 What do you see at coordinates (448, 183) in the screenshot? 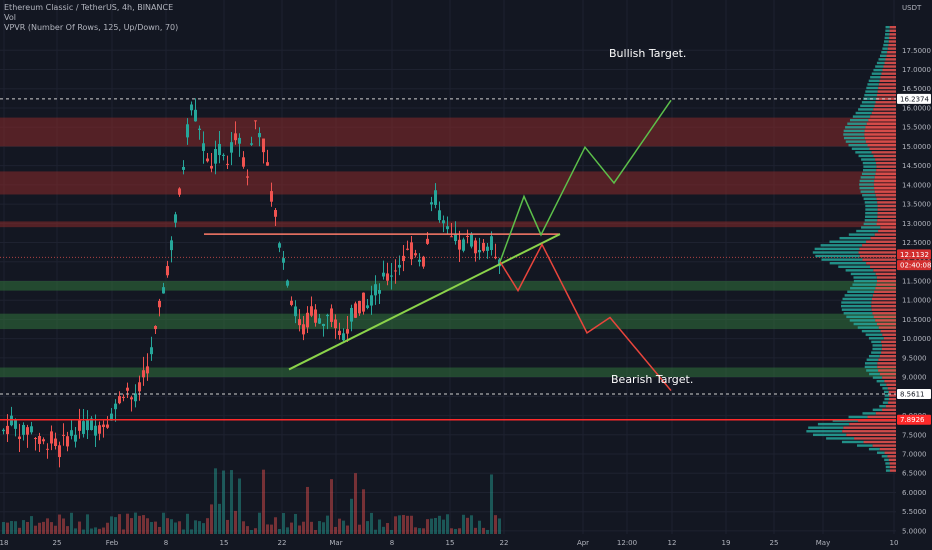
I see `resistance-zone` at bounding box center [448, 183].